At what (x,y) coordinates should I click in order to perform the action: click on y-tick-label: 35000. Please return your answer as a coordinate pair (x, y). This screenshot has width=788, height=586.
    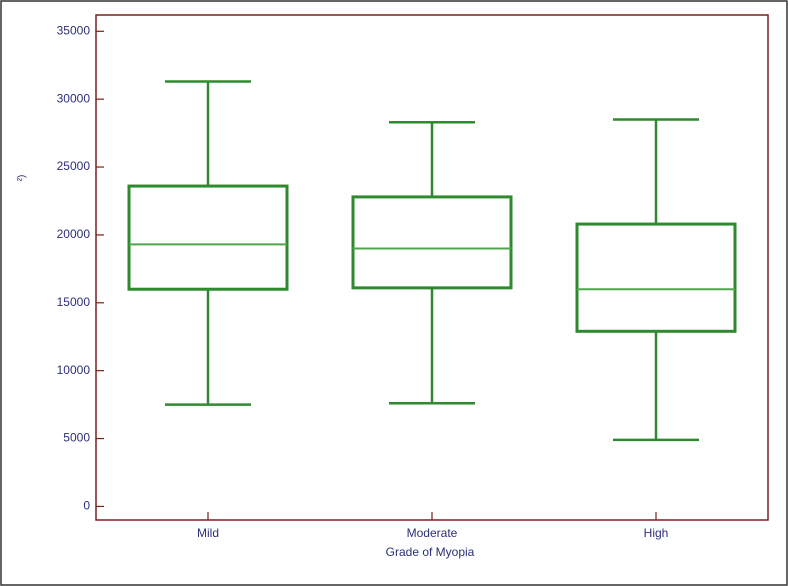
    Looking at the image, I should click on (74, 30).